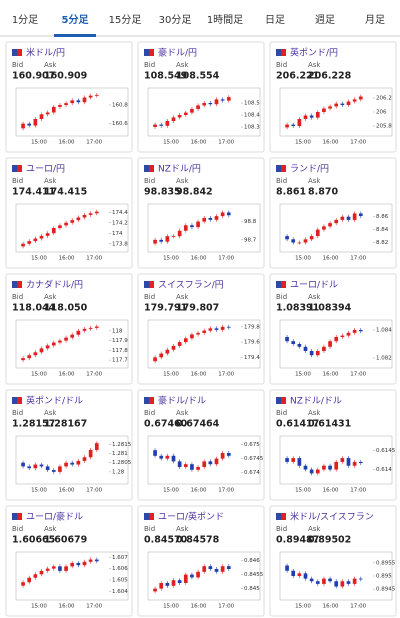 This screenshot has height=618, width=400. Describe the element at coordinates (177, 53) in the screenshot. I see `pair-name: 豪ドル/円` at that location.